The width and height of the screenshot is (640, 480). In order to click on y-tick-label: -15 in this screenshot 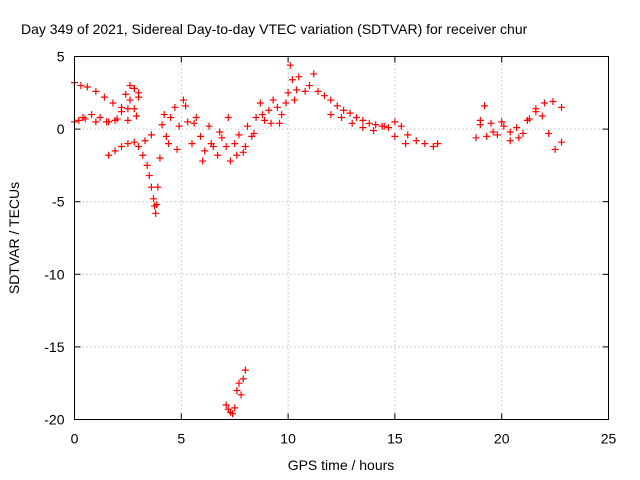, I will do `click(54, 347)`.